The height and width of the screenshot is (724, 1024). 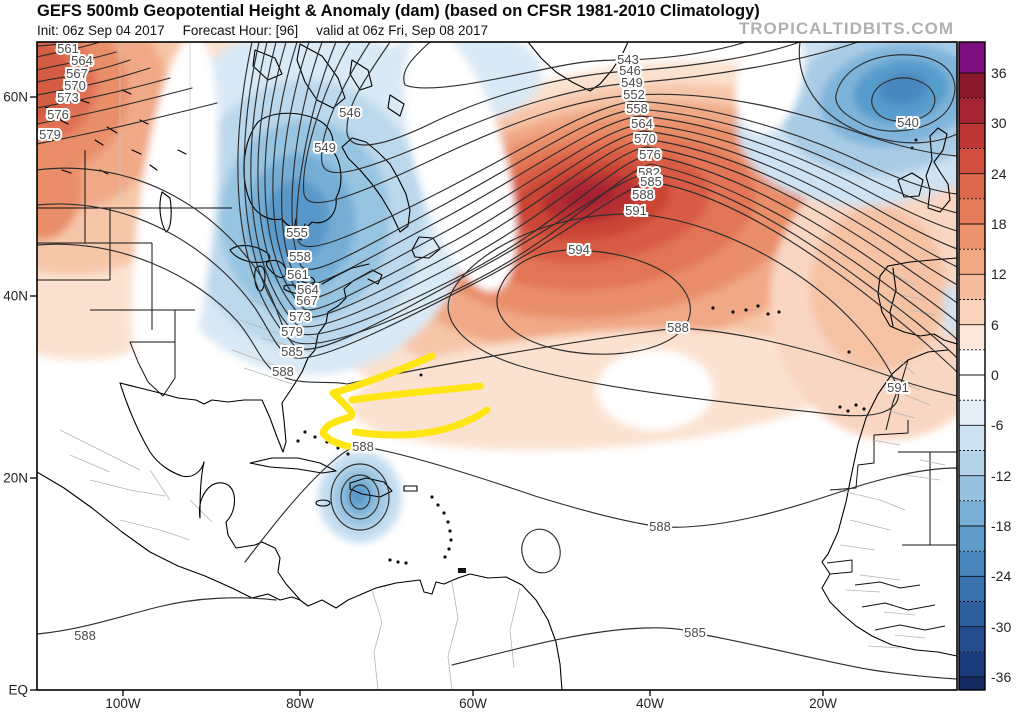 What do you see at coordinates (999, 174) in the screenshot?
I see `colorbar-tick-label: 24` at bounding box center [999, 174].